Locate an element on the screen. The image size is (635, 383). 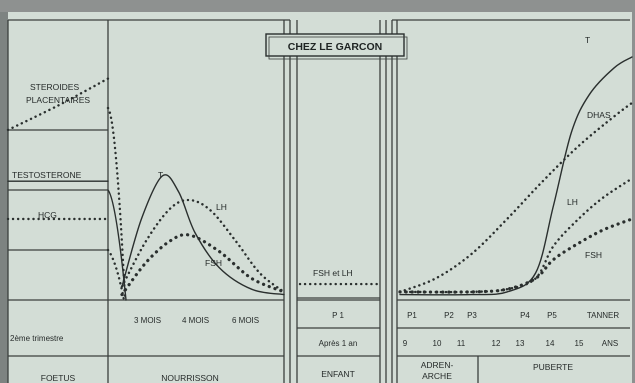
label-lh-infant: LH is located at coordinates (221, 207).